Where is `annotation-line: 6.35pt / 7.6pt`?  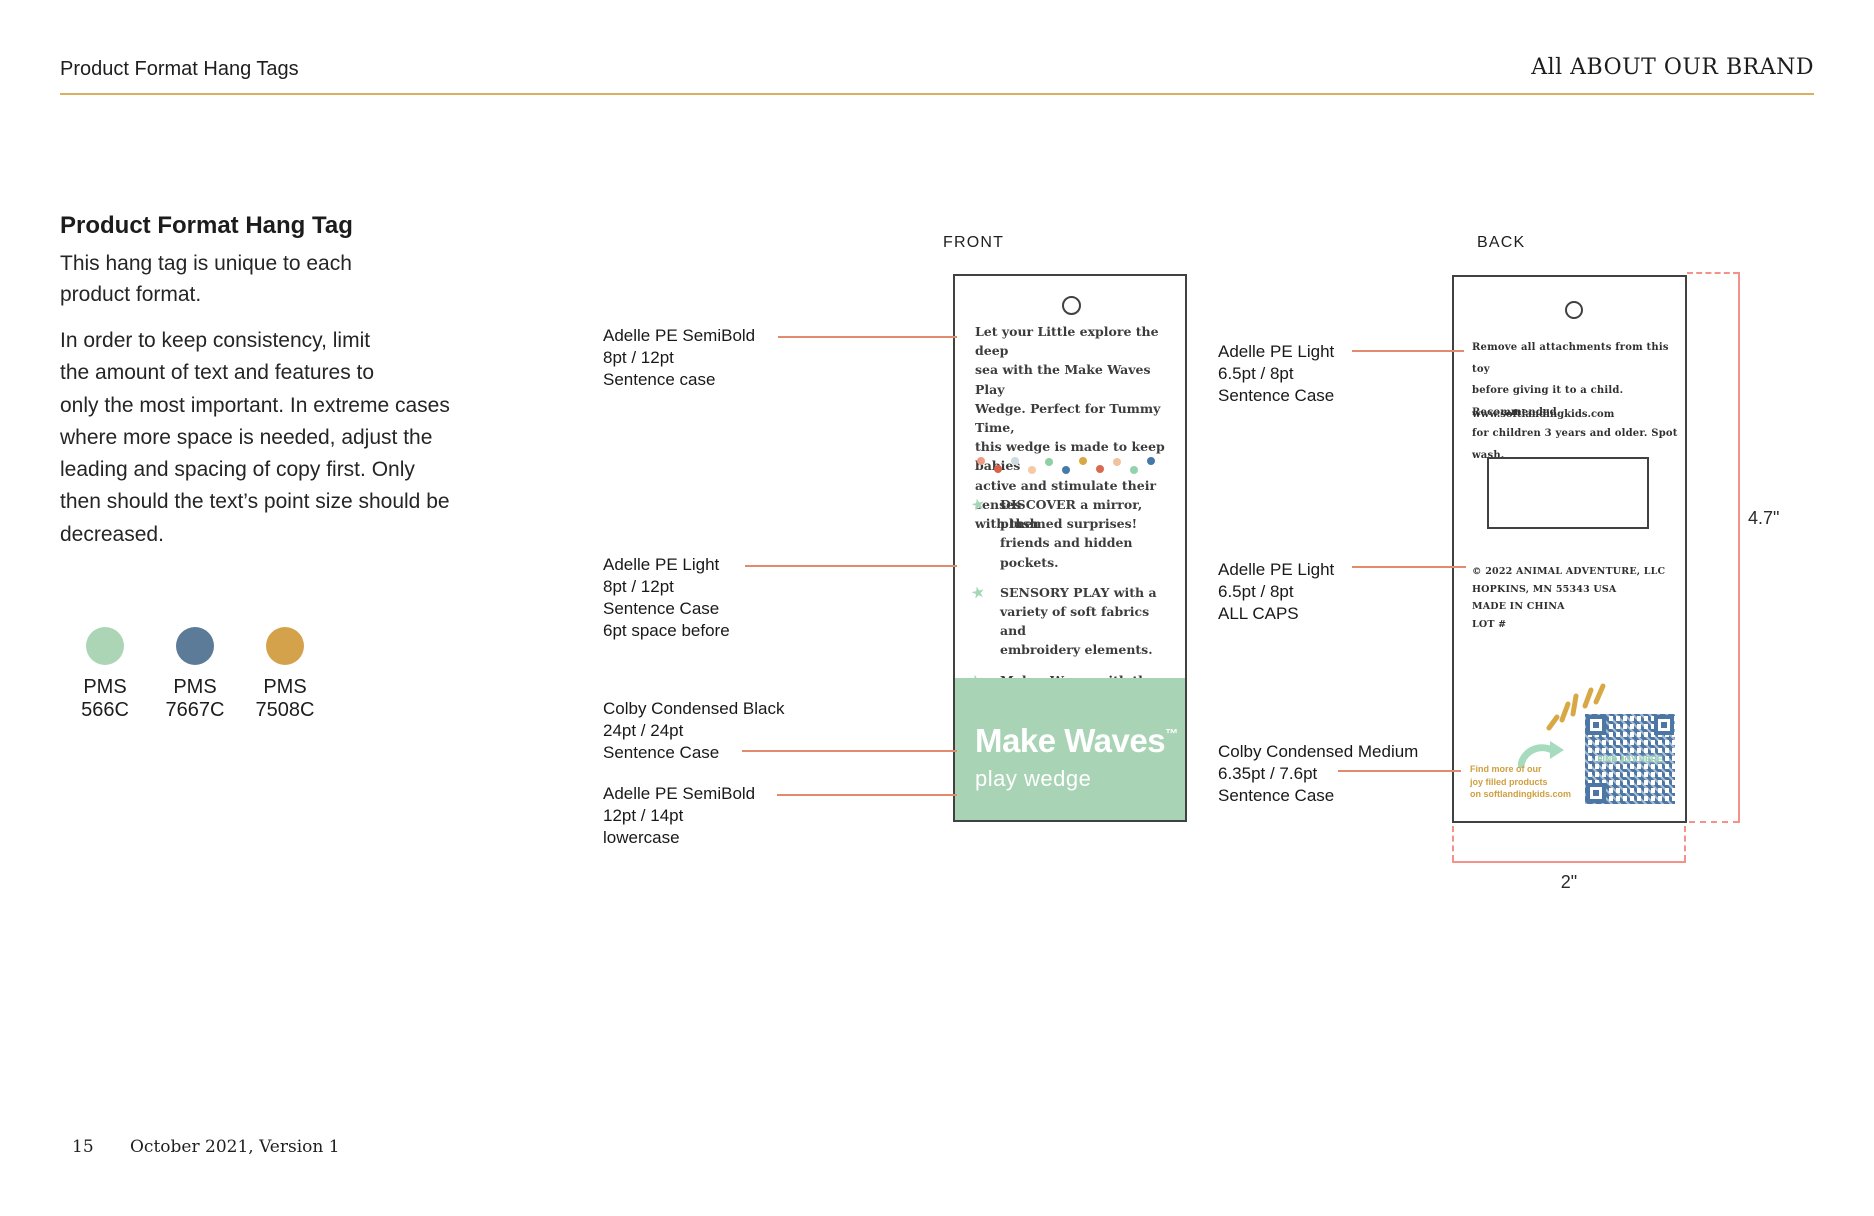
annotation-line: 6.35pt / 7.6pt is located at coordinates (1268, 773).